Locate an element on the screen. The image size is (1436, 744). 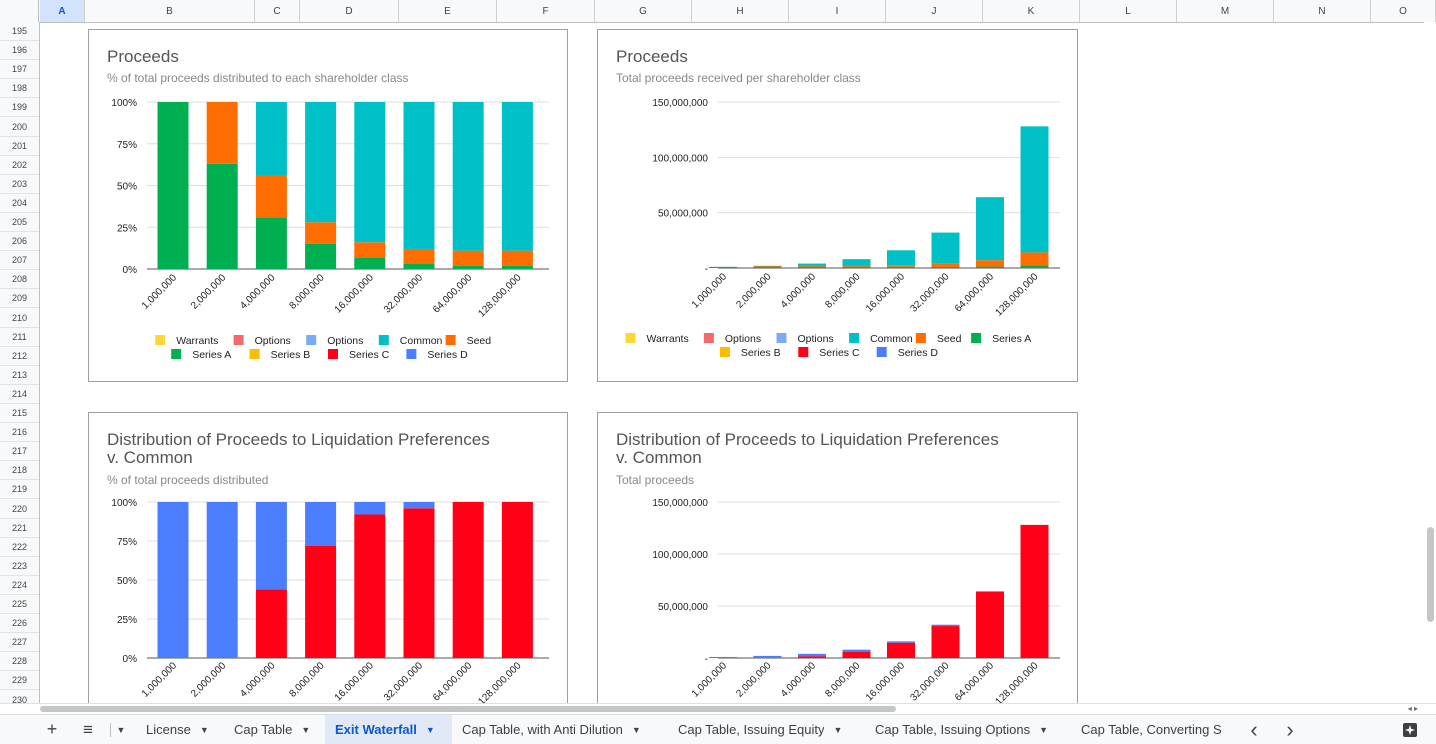
row-header-201: 201 is located at coordinates (19, 146).